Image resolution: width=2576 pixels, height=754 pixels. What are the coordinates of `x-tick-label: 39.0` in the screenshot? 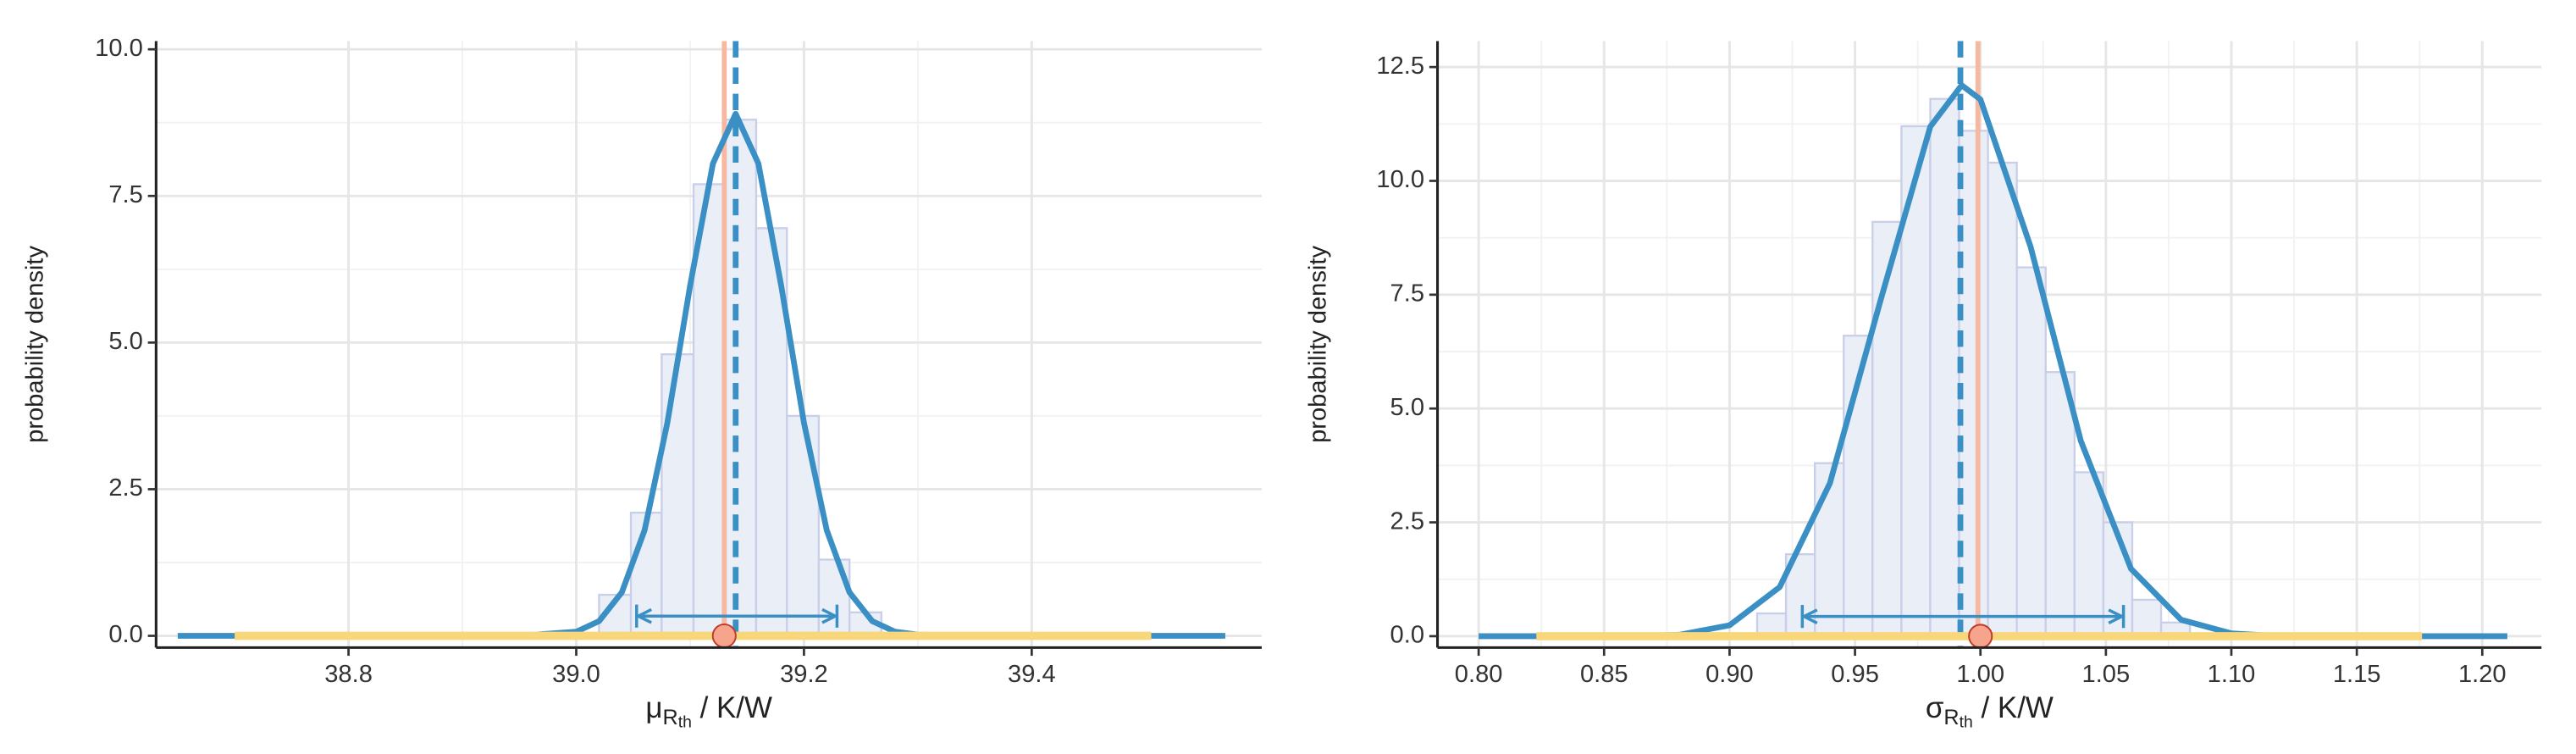 It's located at (576, 674).